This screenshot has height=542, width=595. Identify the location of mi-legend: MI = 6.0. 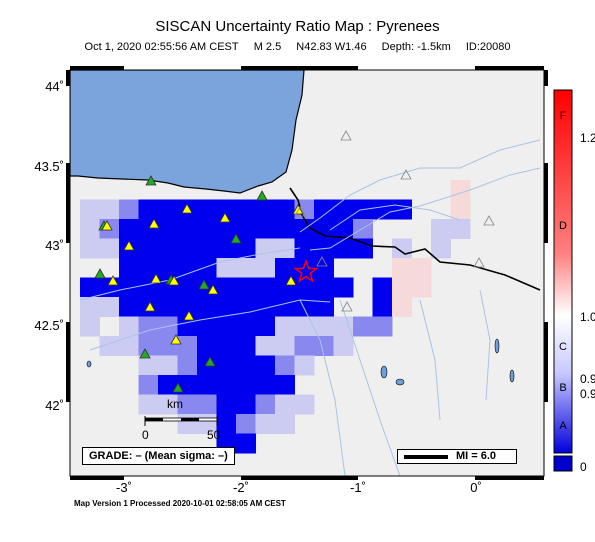
(457, 456).